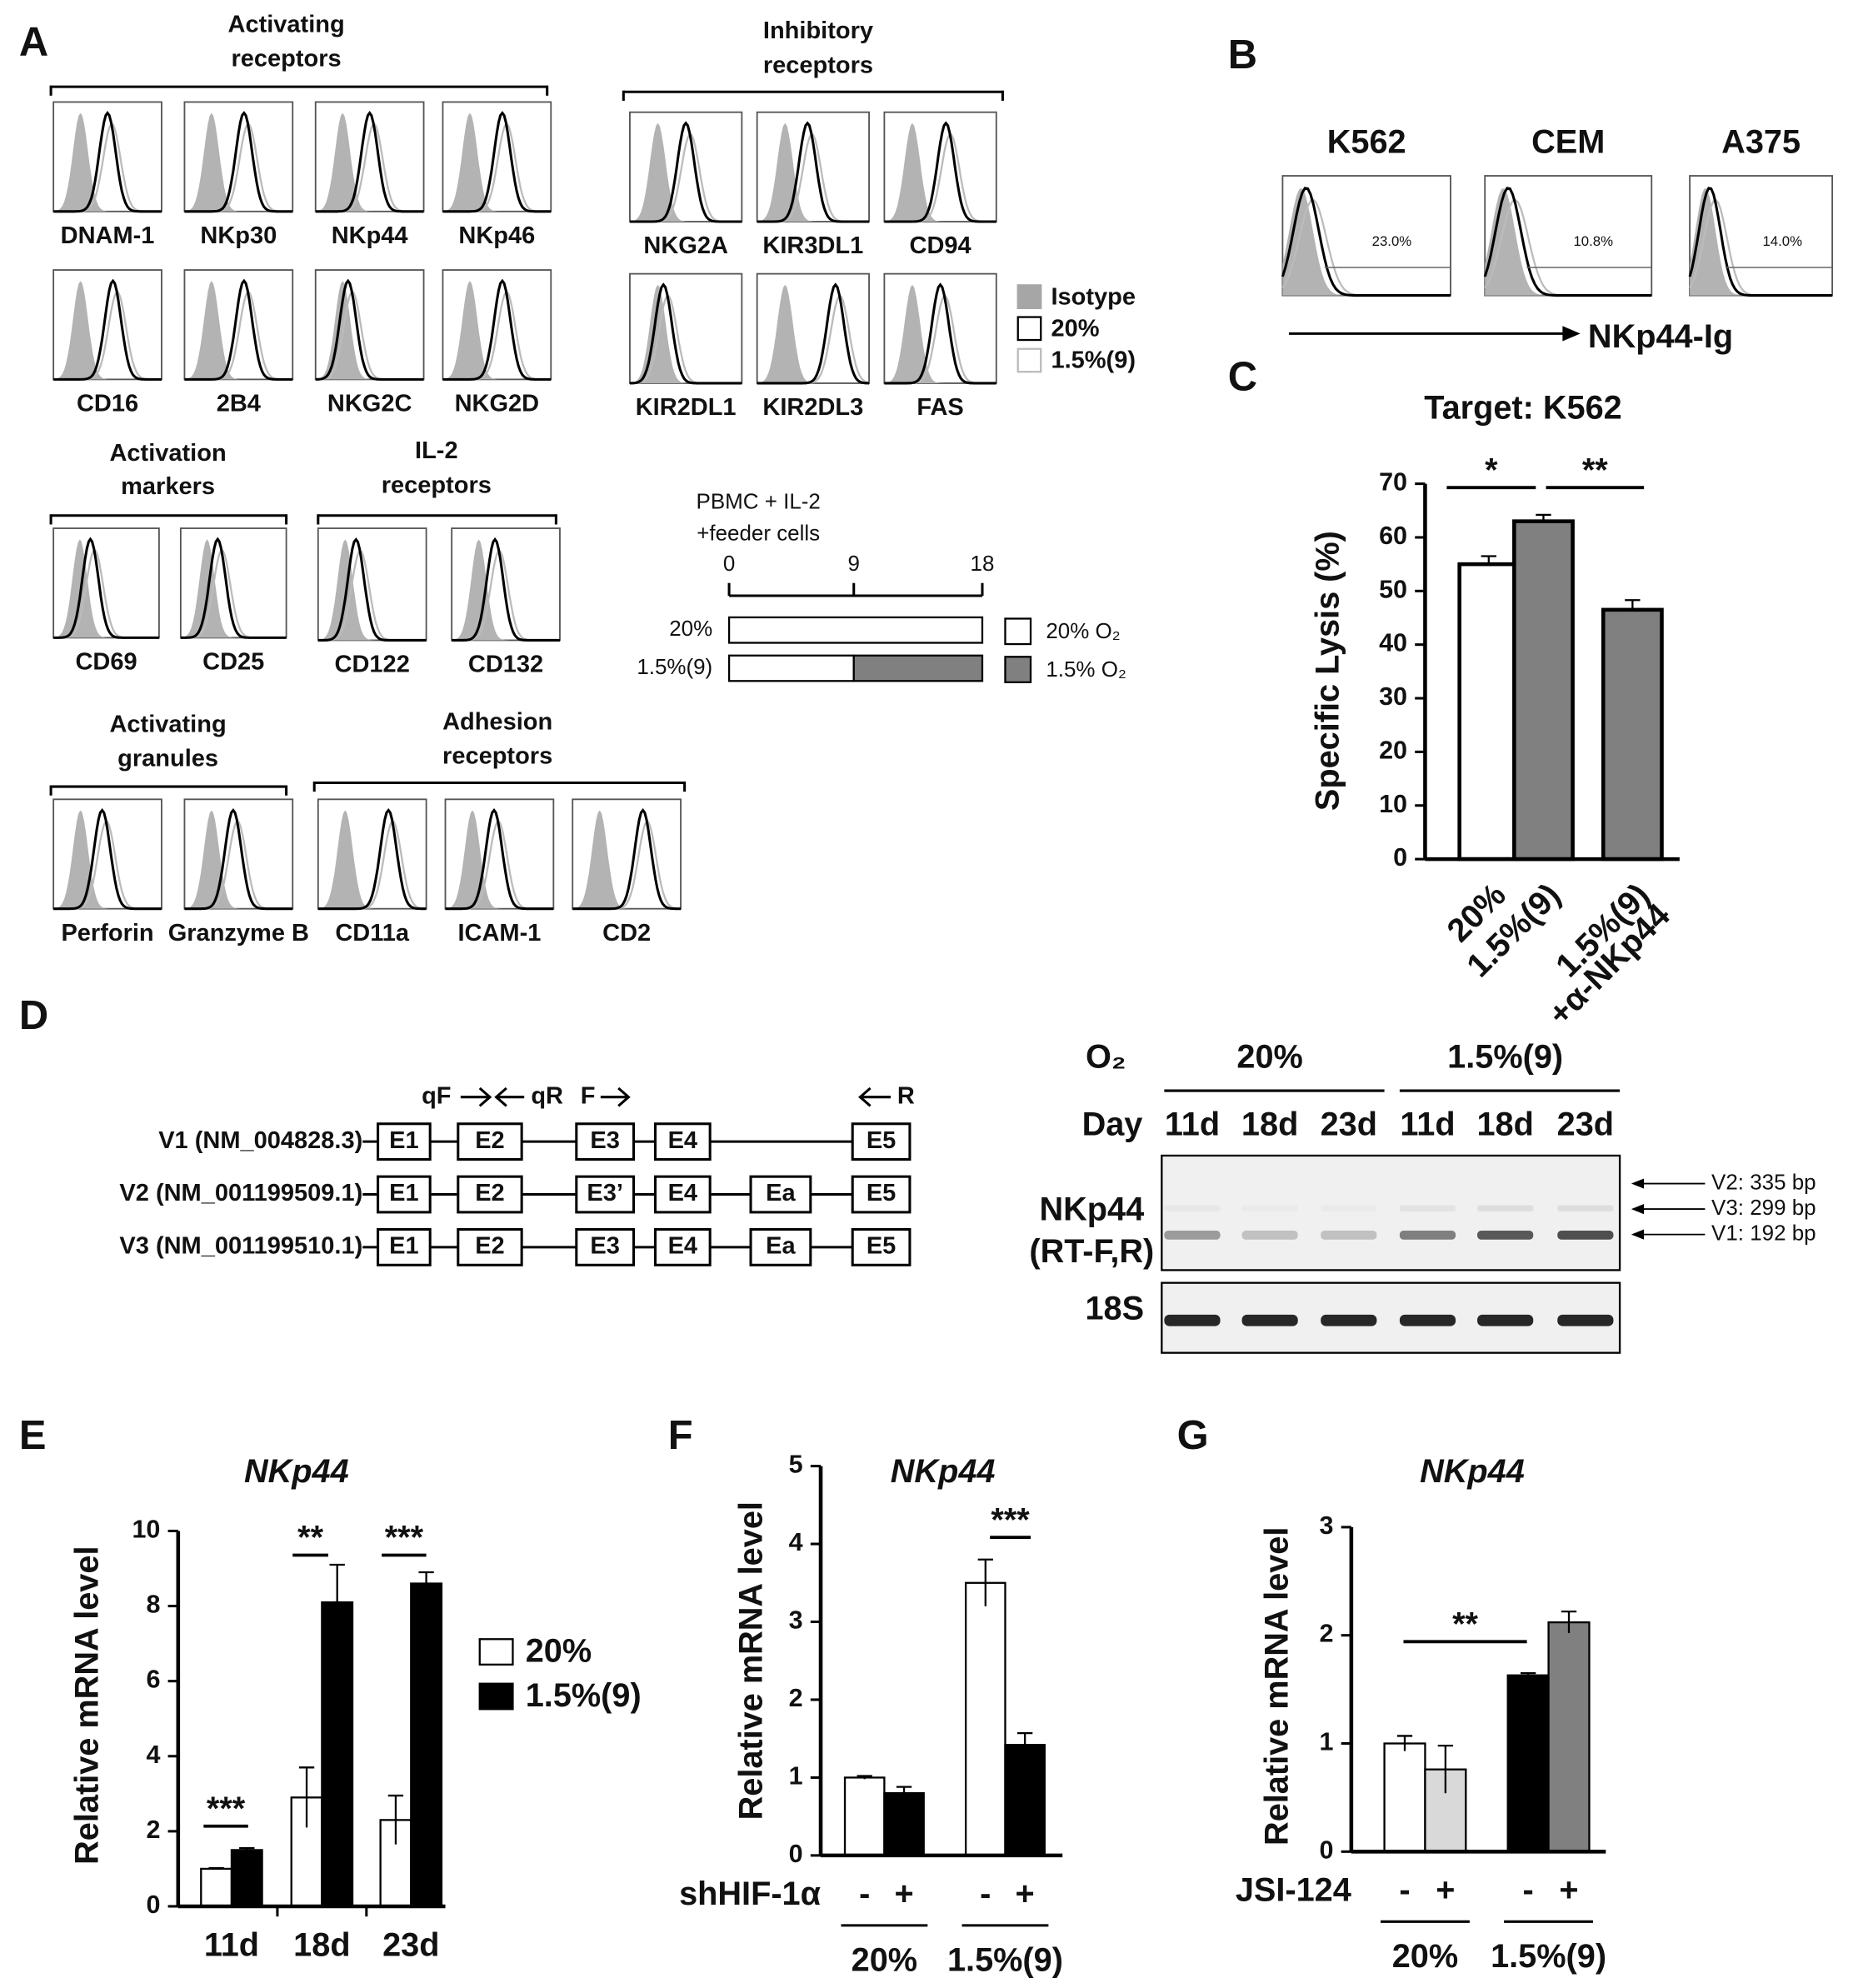  Describe the element at coordinates (321, 1944) in the screenshot. I see `x-tick-label: 18d` at that location.